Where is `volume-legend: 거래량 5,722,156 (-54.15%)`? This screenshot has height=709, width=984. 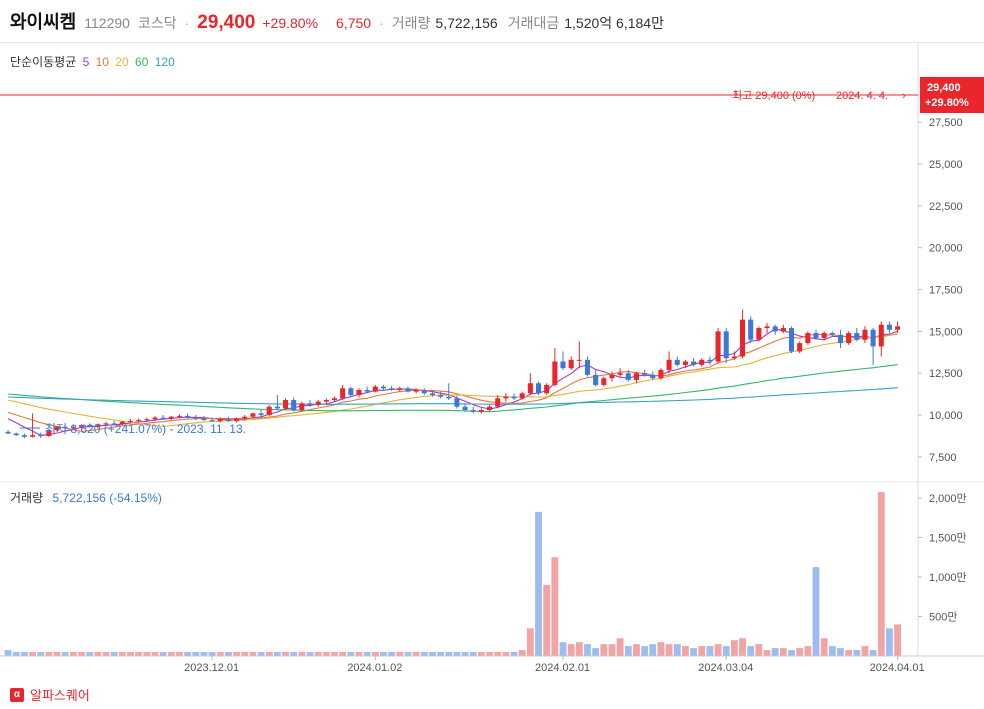 volume-legend: 거래량 5,722,156 (-54.15%) is located at coordinates (86, 497).